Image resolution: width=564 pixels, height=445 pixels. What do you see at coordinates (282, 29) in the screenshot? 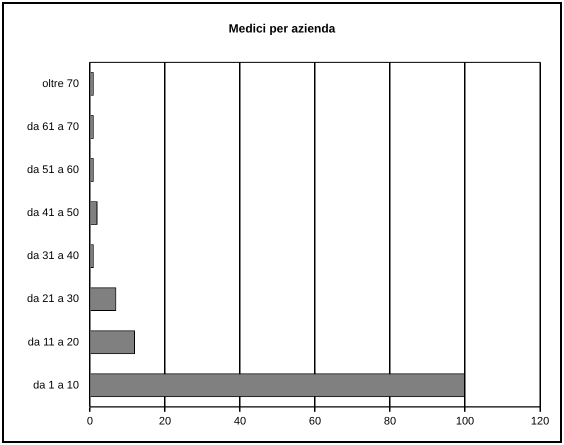
I see `chart-title: Medici per azienda` at bounding box center [282, 29].